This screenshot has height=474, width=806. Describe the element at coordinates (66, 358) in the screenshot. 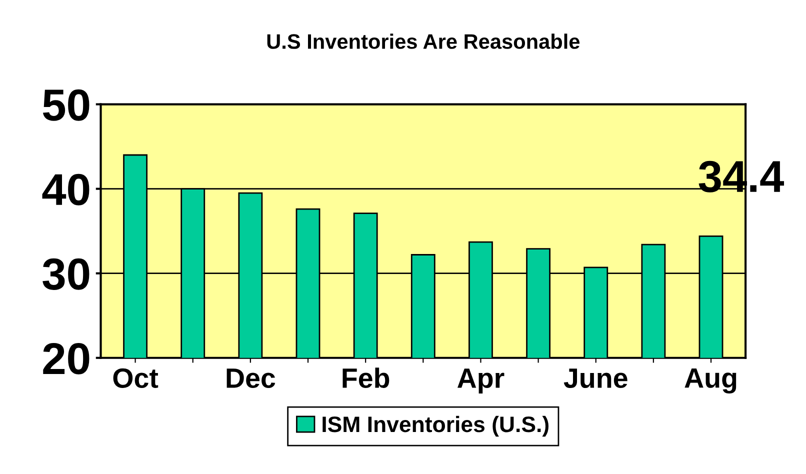

I see `y-tick-label: 20` at that location.